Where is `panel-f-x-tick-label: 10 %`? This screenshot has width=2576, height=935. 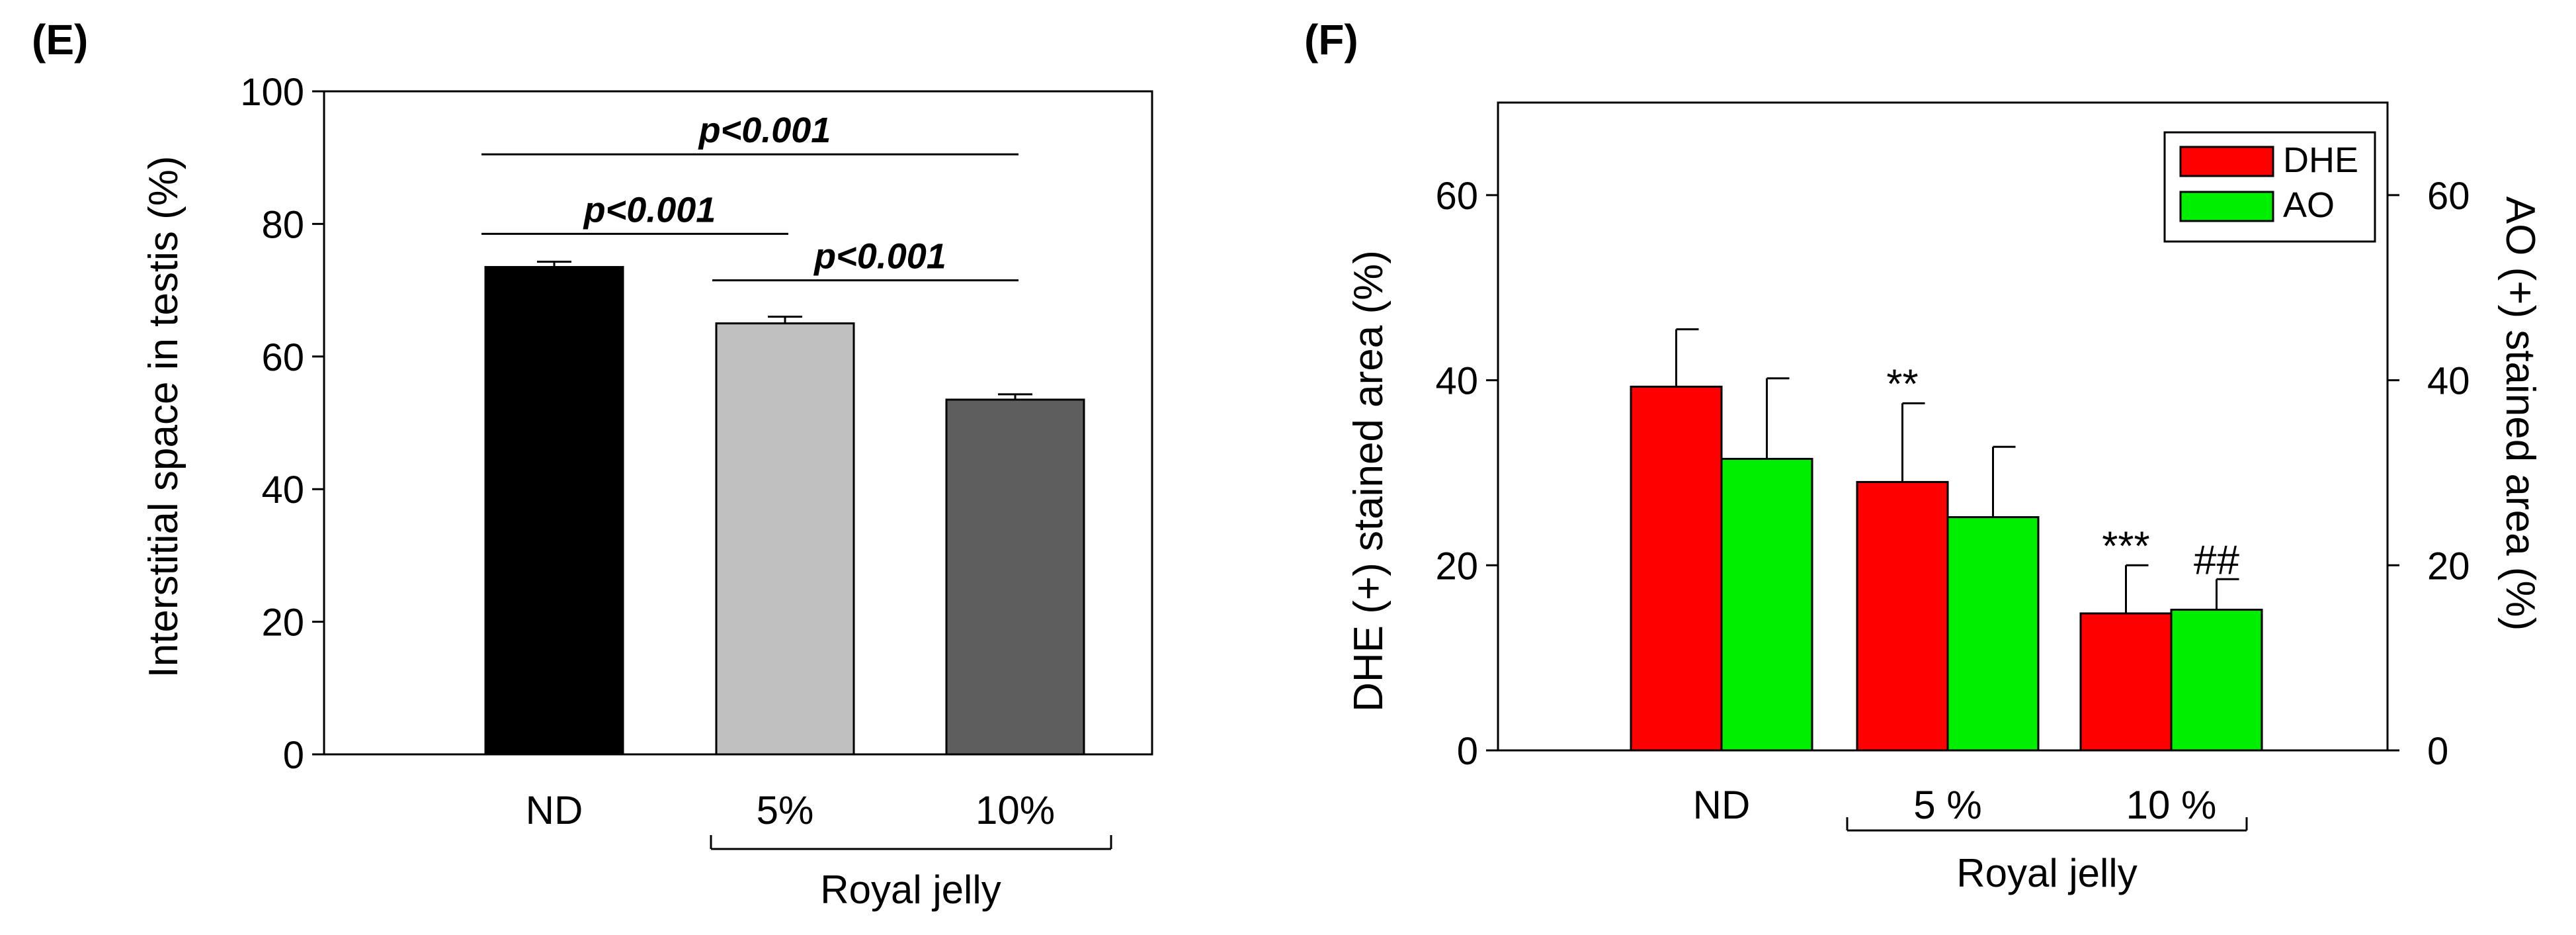 panel-f-x-tick-label: 10 % is located at coordinates (2171, 805).